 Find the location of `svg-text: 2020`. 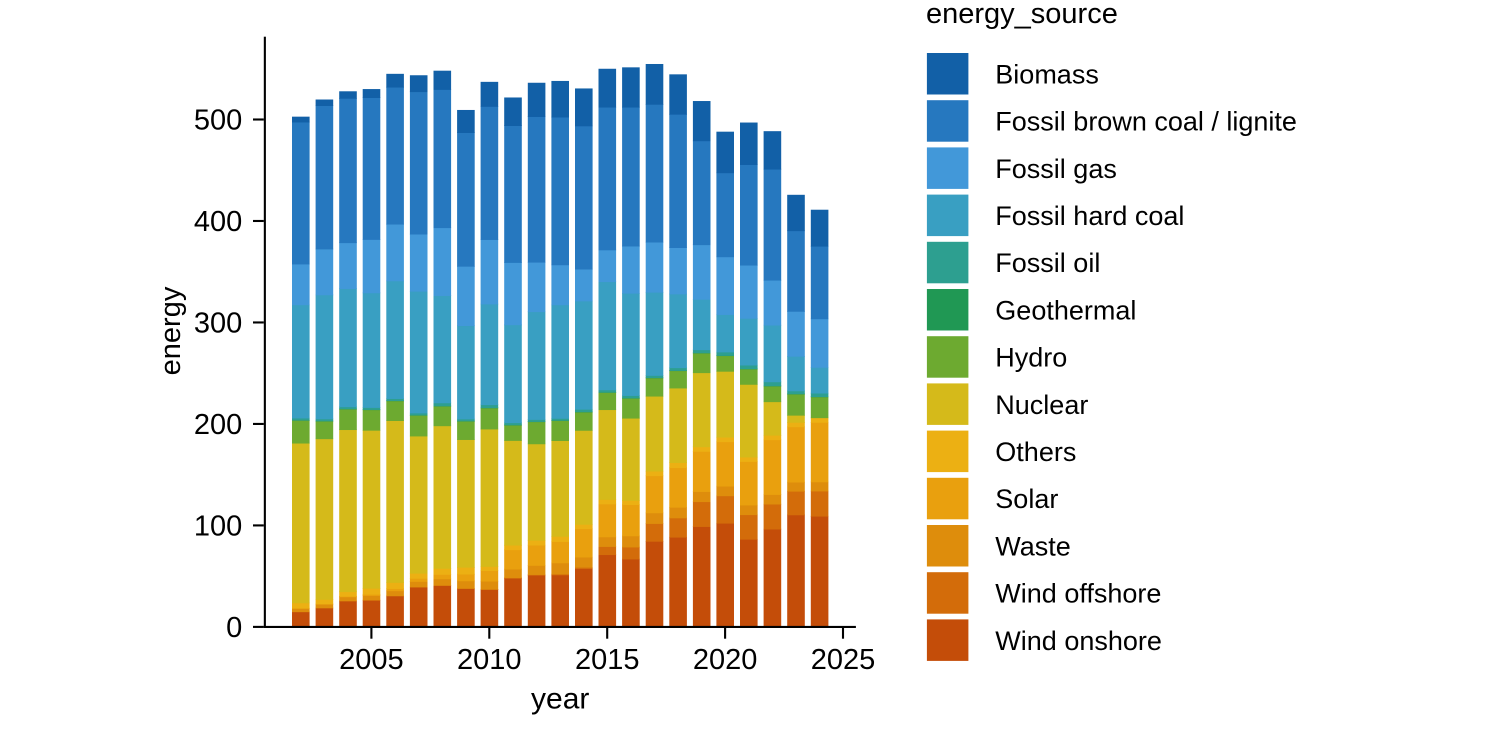

svg-text: 2020 is located at coordinates (725, 660).